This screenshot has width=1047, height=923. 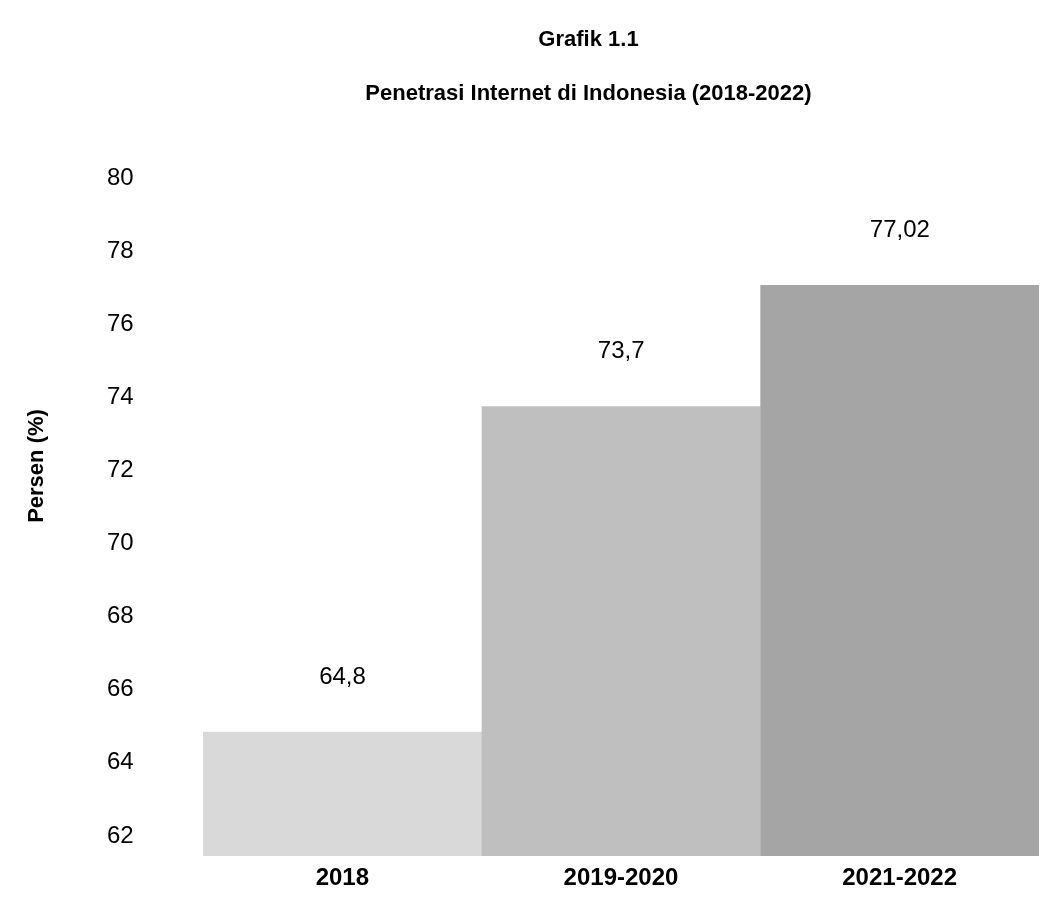 What do you see at coordinates (621, 350) in the screenshot?
I see `data-label: 73,7` at bounding box center [621, 350].